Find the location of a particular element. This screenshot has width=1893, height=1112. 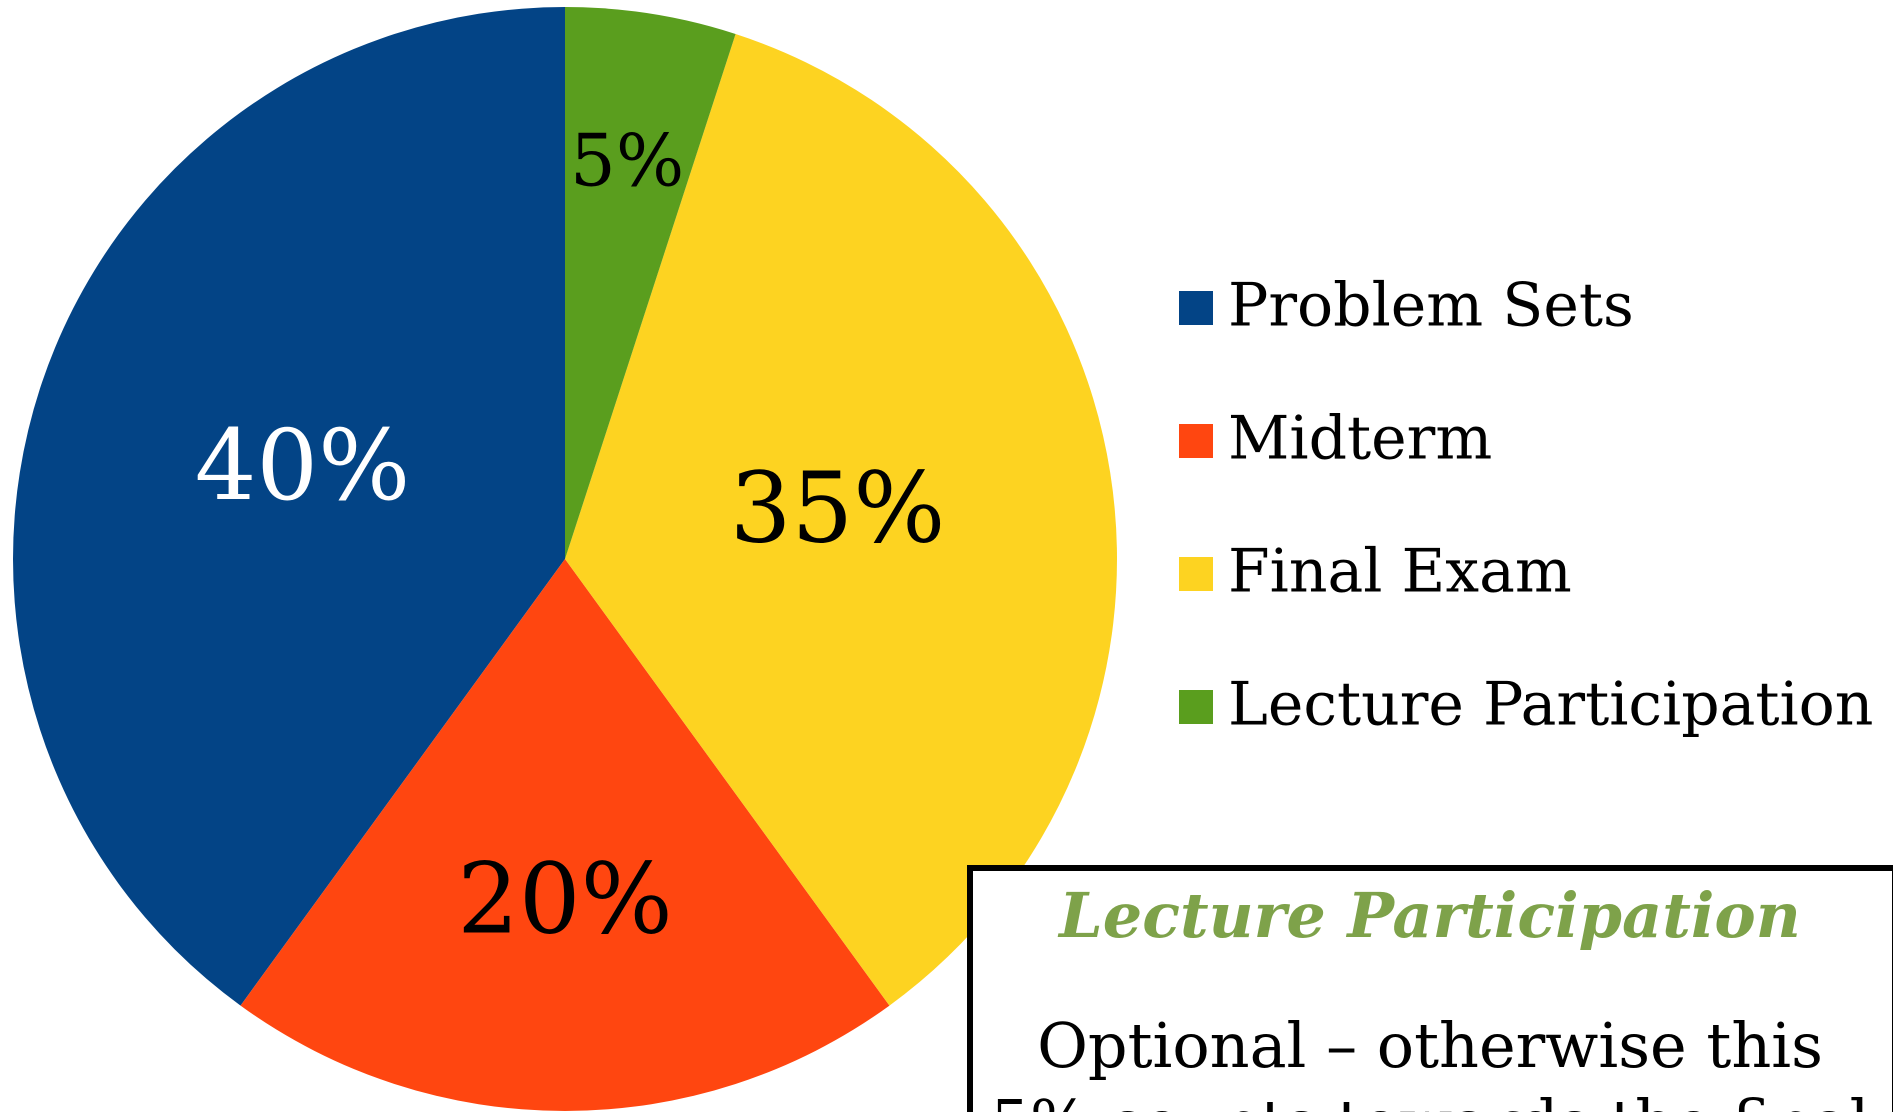

slice-label: 5% is located at coordinates (627, 160).